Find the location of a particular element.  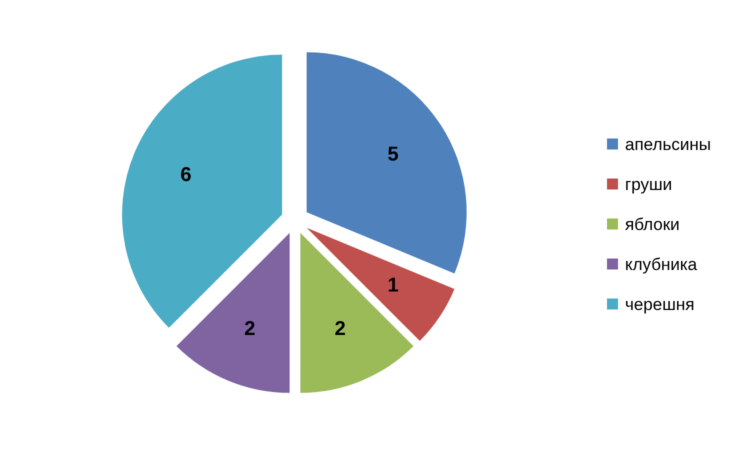

data-label: 6 is located at coordinates (186, 175).